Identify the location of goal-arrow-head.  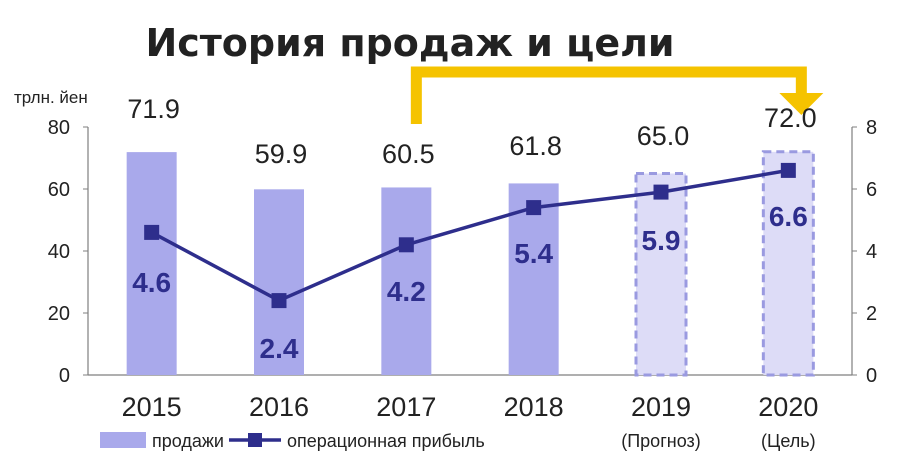
(801, 104).